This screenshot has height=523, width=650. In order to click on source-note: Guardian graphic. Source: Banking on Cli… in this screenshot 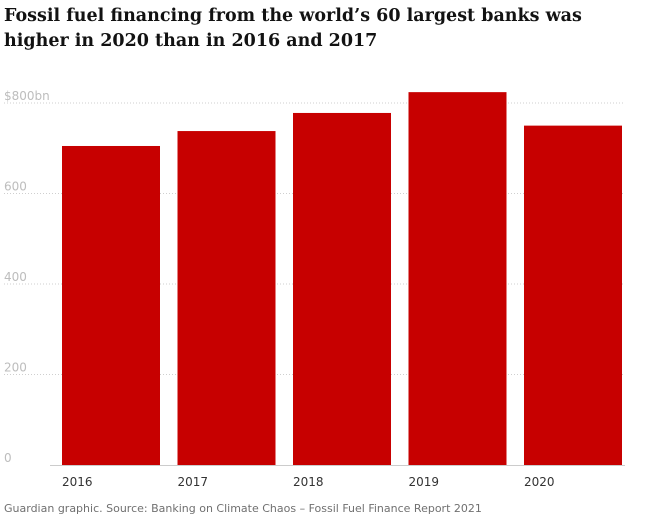, I will do `click(243, 508)`.